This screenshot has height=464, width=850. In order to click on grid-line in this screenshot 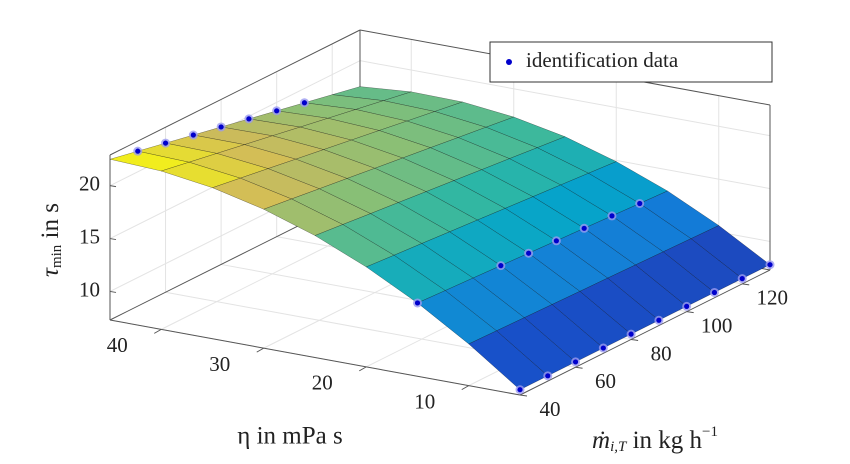, I will do `click(565, 98)`.